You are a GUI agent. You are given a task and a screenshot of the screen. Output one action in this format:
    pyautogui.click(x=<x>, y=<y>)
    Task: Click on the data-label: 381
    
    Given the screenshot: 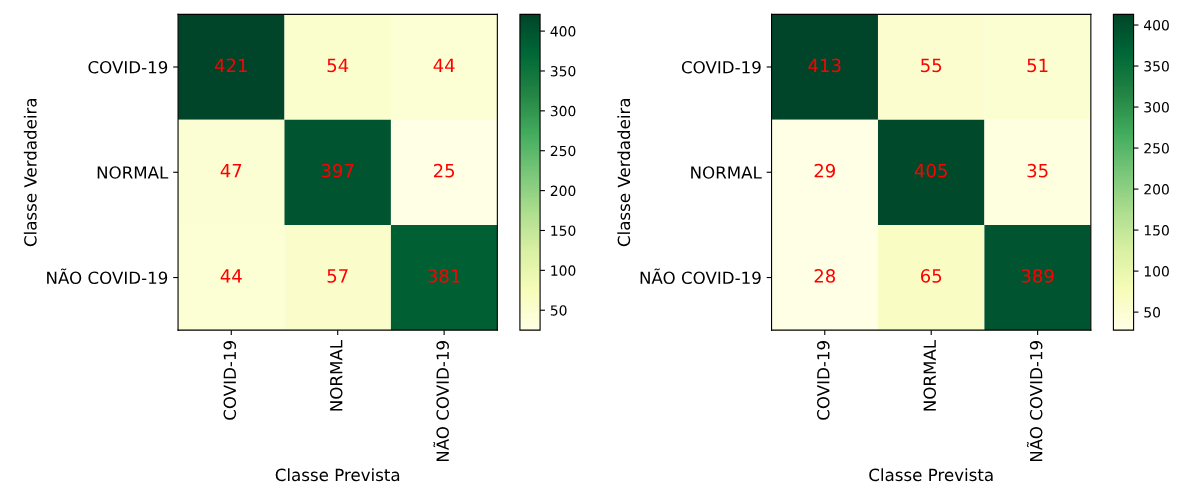 What is the action you would take?
    pyautogui.click(x=444, y=276)
    